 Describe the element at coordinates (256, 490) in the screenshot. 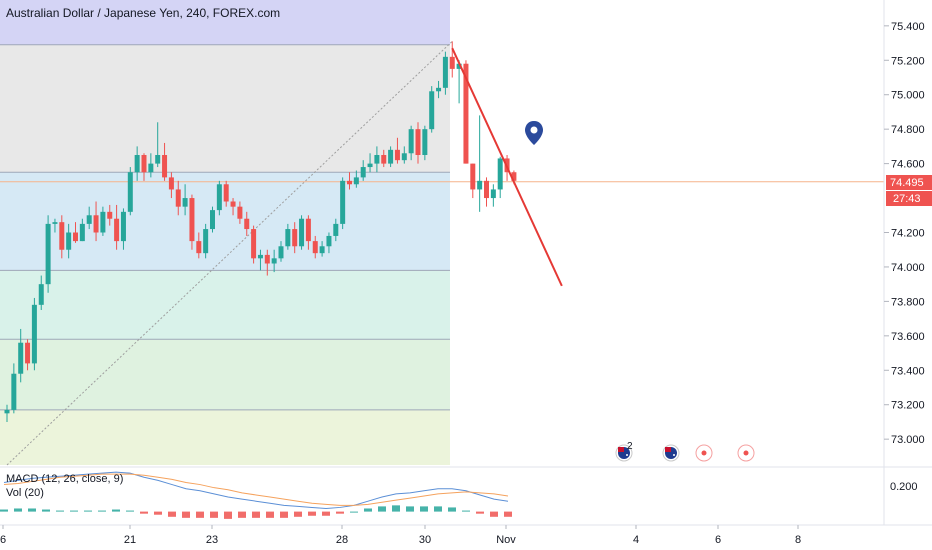

I see `macd-line` at that location.